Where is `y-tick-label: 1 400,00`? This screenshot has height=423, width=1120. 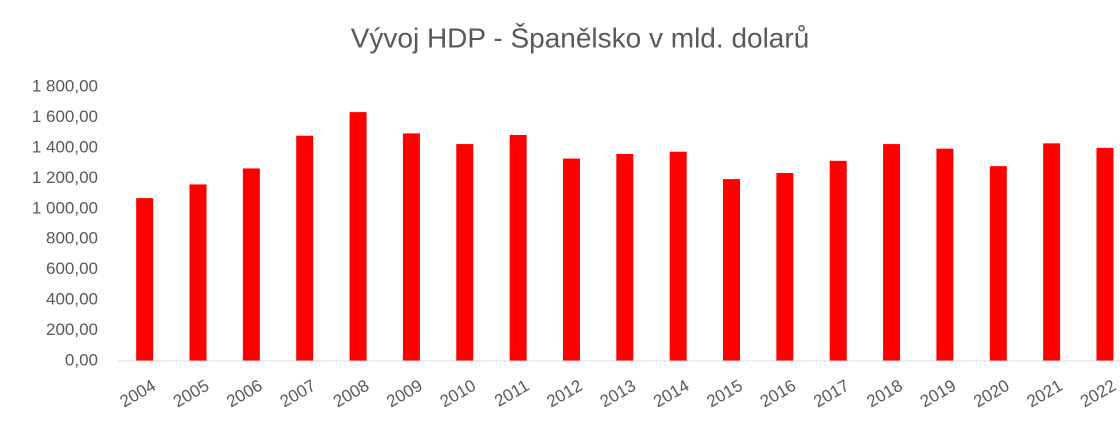 y-tick-label: 1 400,00 is located at coordinates (65, 146).